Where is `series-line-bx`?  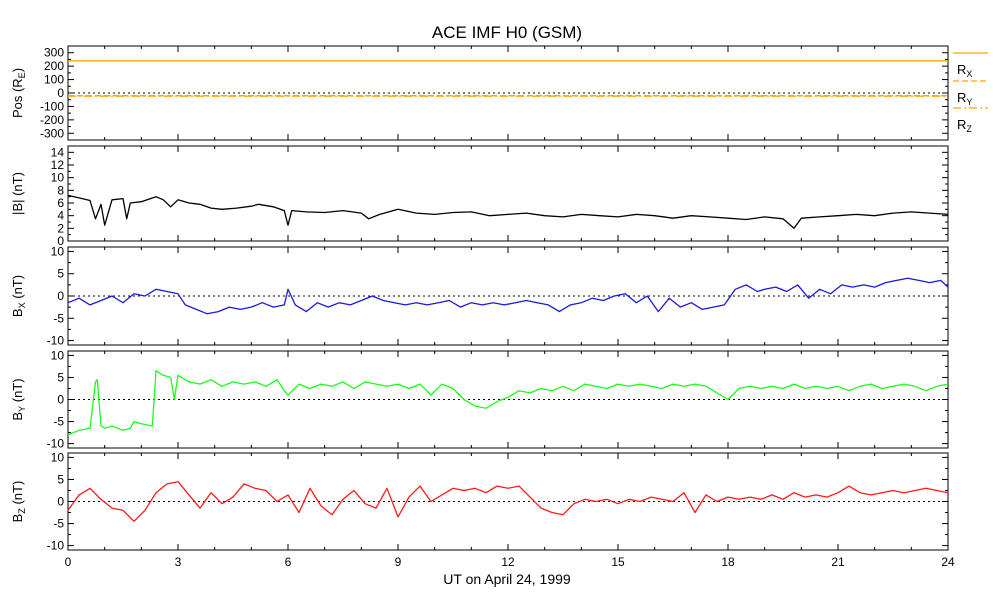
series-line-bx is located at coordinates (508, 296).